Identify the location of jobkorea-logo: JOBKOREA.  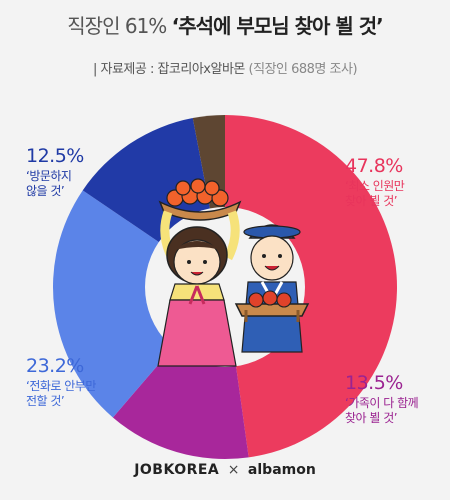
(177, 470).